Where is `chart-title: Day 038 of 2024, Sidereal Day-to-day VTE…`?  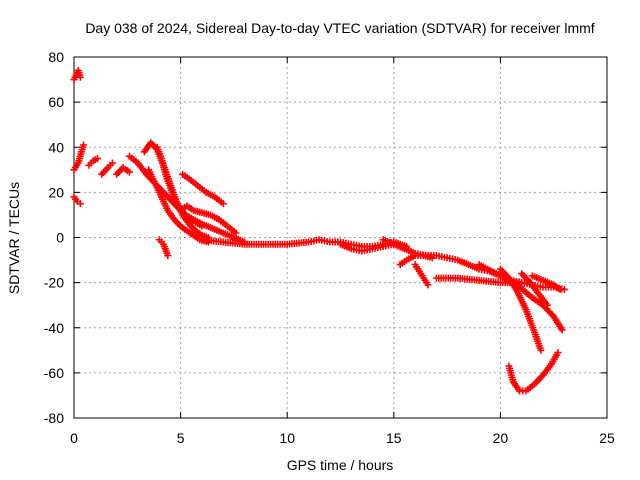
chart-title: Day 038 of 2024, Sidereal Day-to-day VTE… is located at coordinates (339, 28).